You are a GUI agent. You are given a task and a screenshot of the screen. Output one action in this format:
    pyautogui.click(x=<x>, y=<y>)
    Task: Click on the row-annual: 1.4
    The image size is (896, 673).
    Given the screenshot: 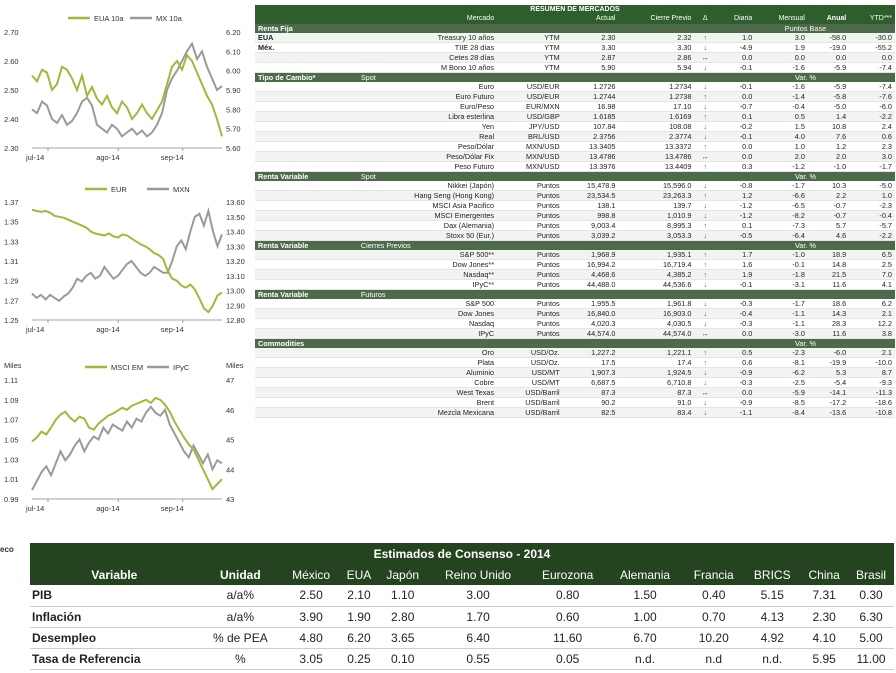 What is the action you would take?
    pyautogui.click(x=828, y=116)
    